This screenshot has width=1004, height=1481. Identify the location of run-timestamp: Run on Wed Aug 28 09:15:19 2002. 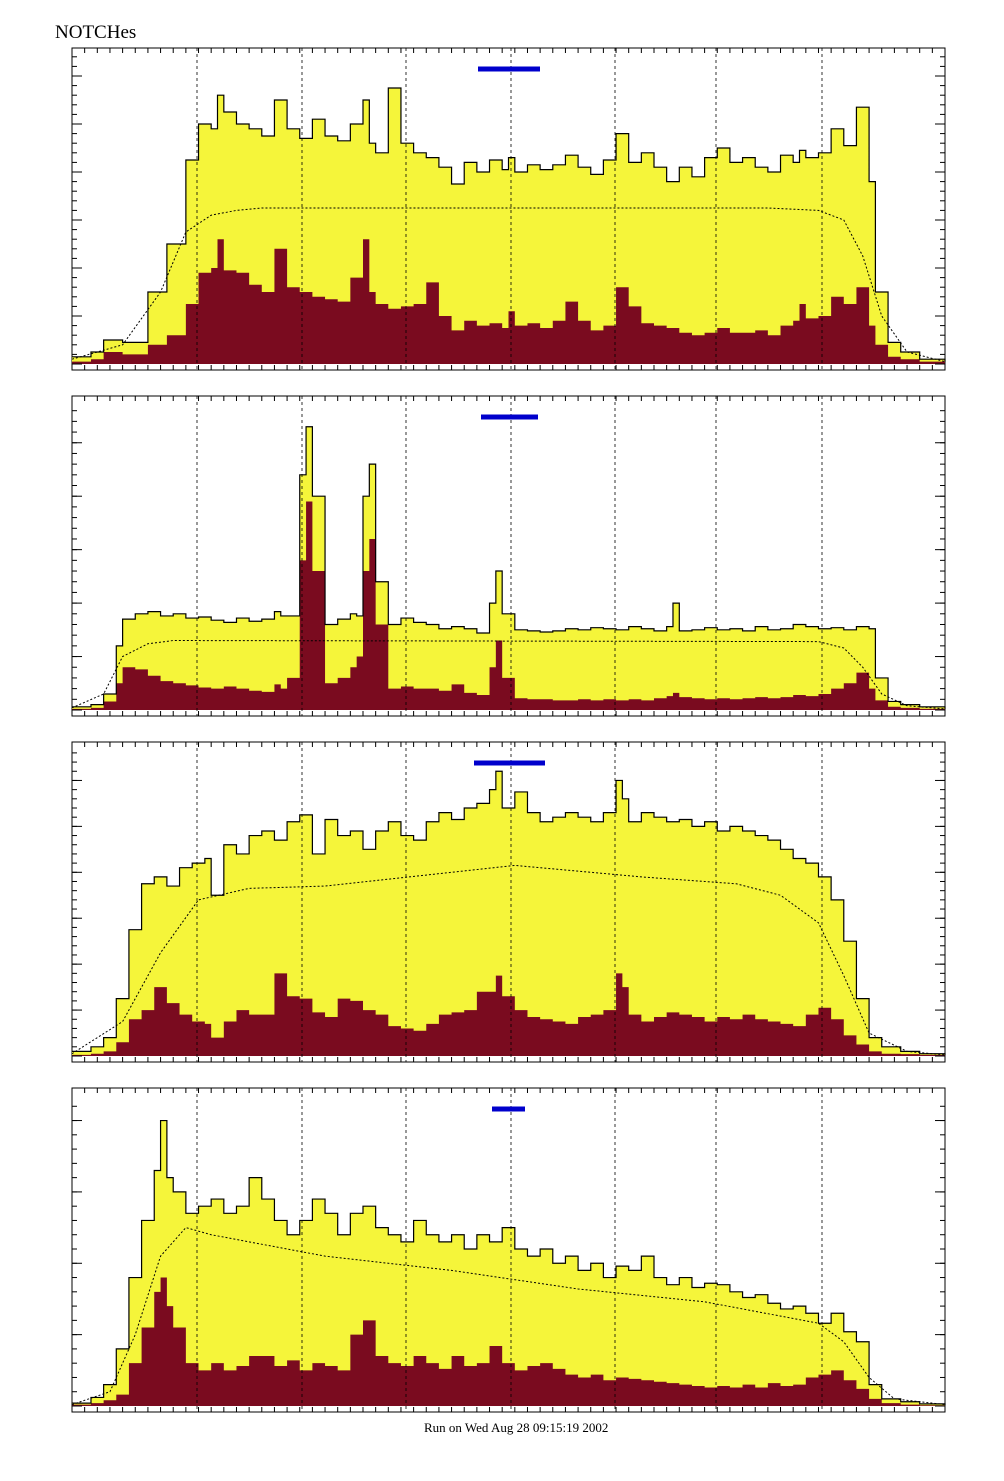
(516, 1427).